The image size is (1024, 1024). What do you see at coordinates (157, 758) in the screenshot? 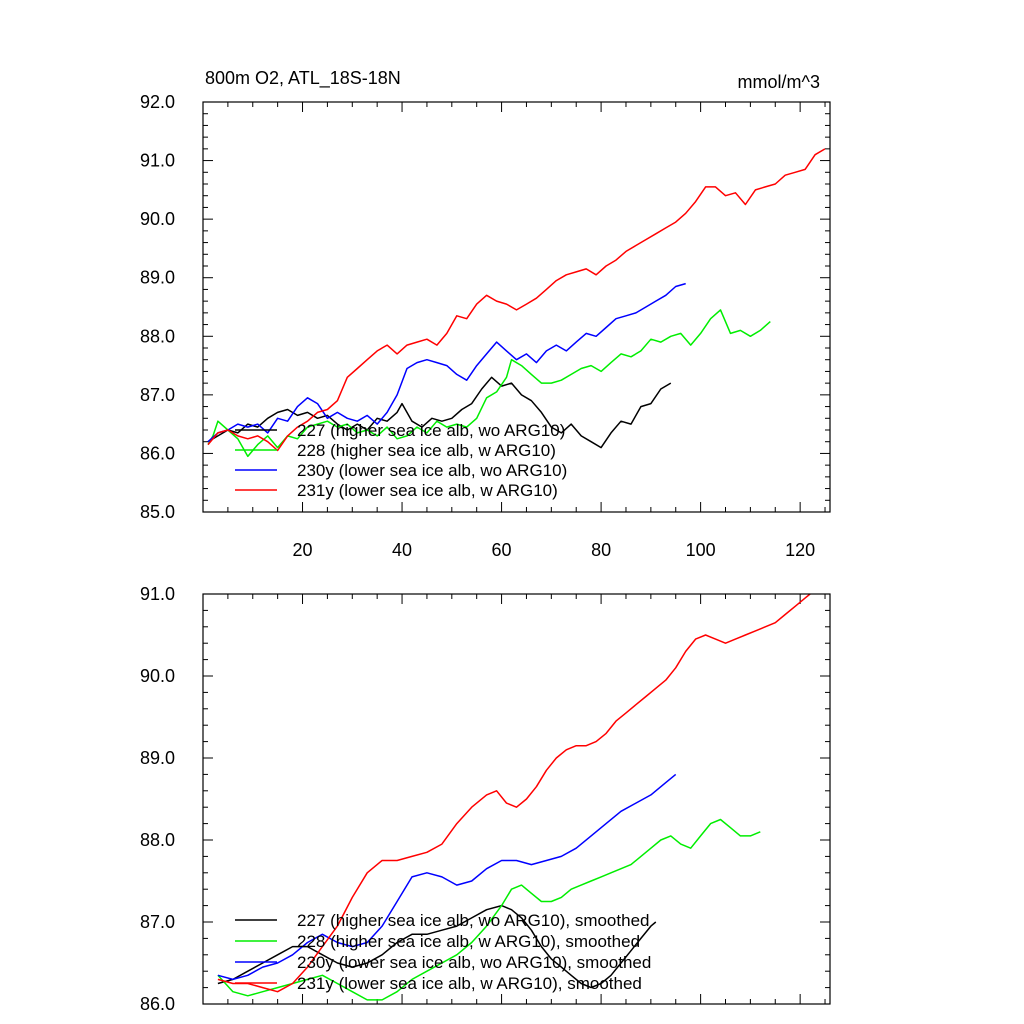
I see `bottom-y-tick-label: 89.0` at bounding box center [157, 758].